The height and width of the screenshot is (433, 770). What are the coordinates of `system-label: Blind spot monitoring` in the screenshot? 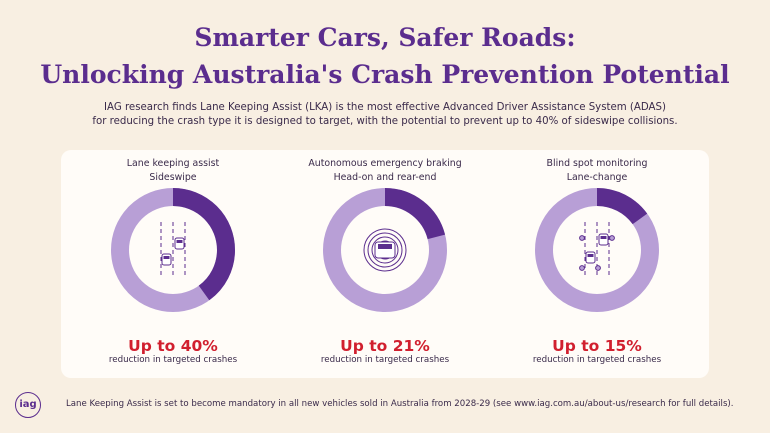 It's located at (597, 163).